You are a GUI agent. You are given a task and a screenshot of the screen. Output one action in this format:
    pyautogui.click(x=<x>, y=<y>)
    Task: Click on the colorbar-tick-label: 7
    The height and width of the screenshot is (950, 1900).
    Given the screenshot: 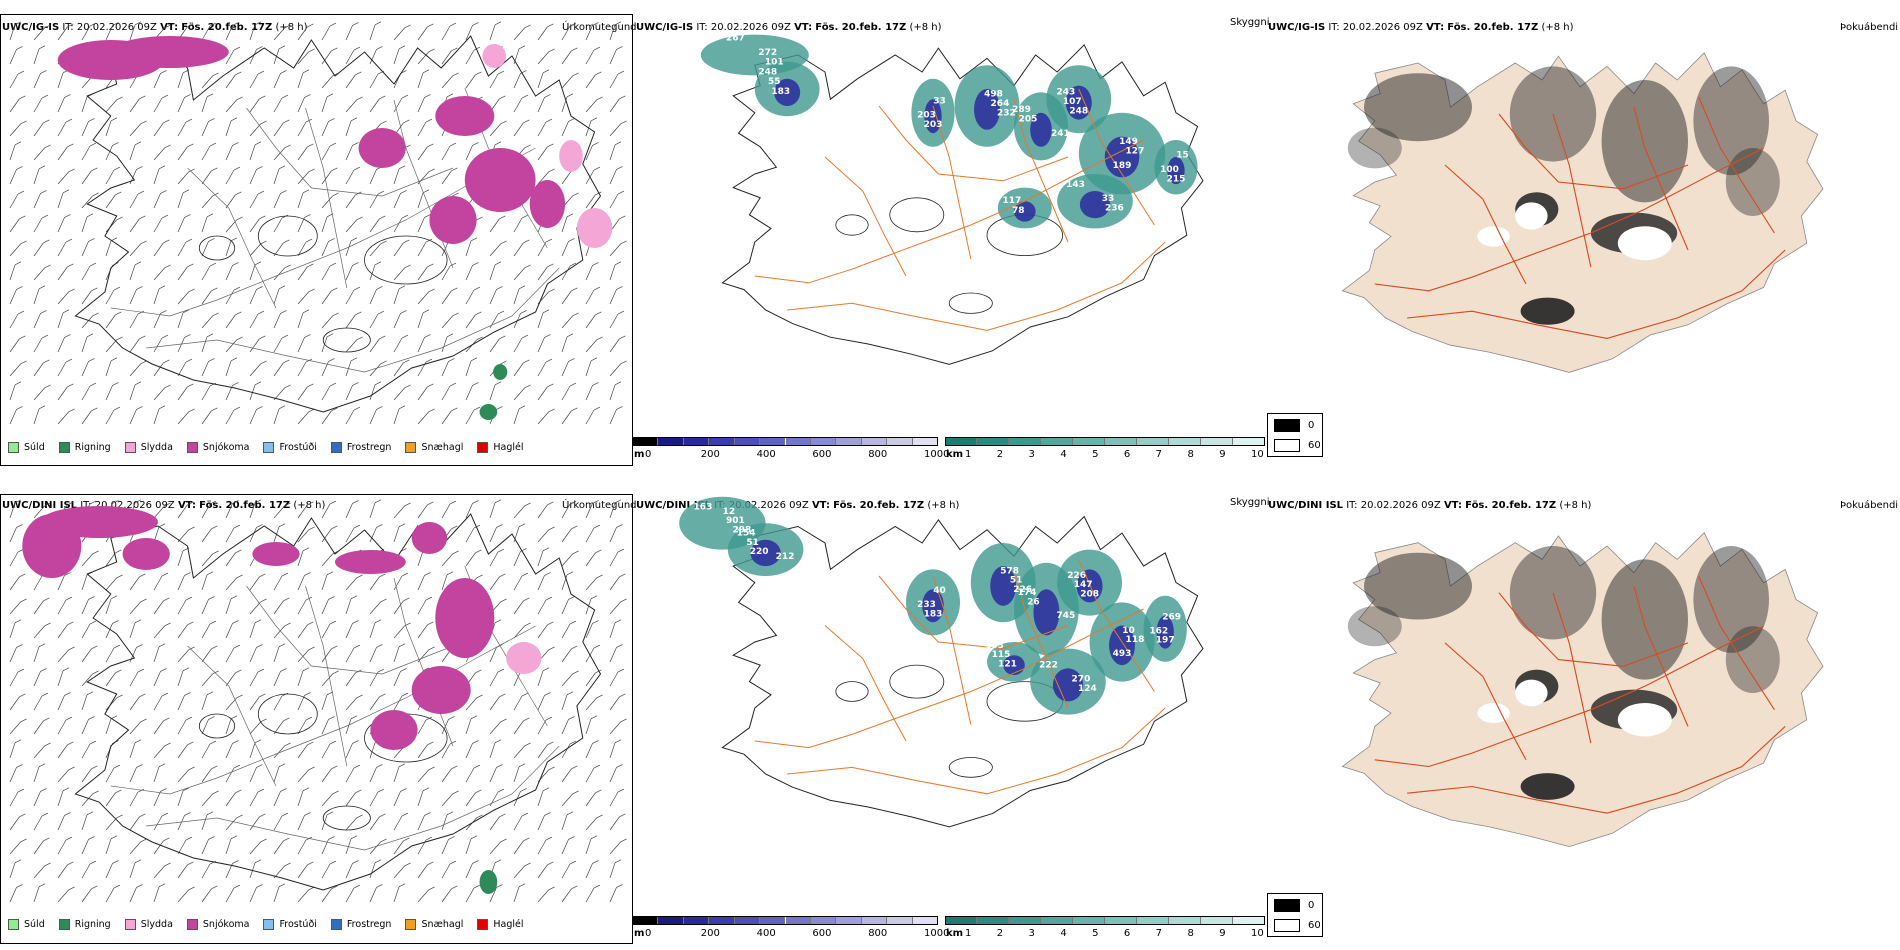 What is the action you would take?
    pyautogui.click(x=1159, y=933)
    